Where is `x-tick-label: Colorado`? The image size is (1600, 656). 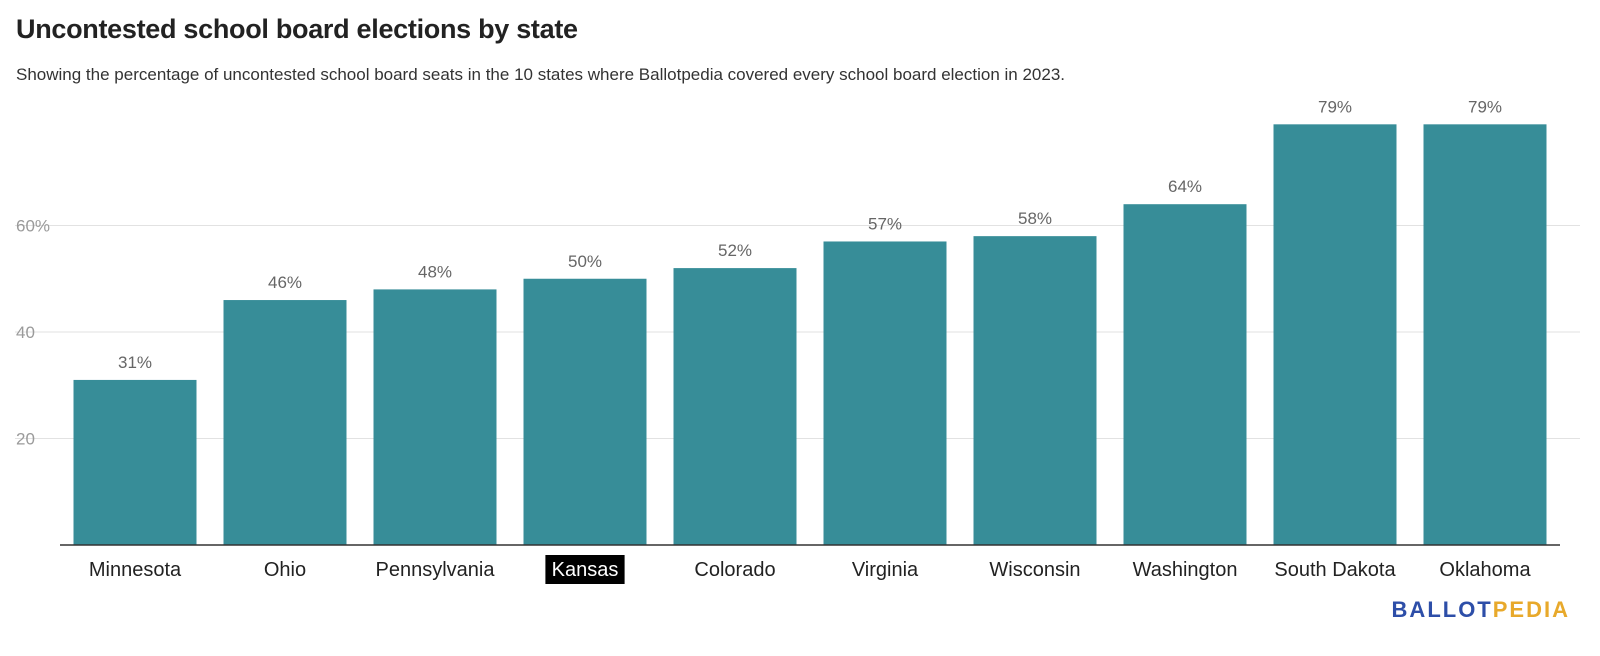 x-tick-label: Colorado is located at coordinates (734, 570).